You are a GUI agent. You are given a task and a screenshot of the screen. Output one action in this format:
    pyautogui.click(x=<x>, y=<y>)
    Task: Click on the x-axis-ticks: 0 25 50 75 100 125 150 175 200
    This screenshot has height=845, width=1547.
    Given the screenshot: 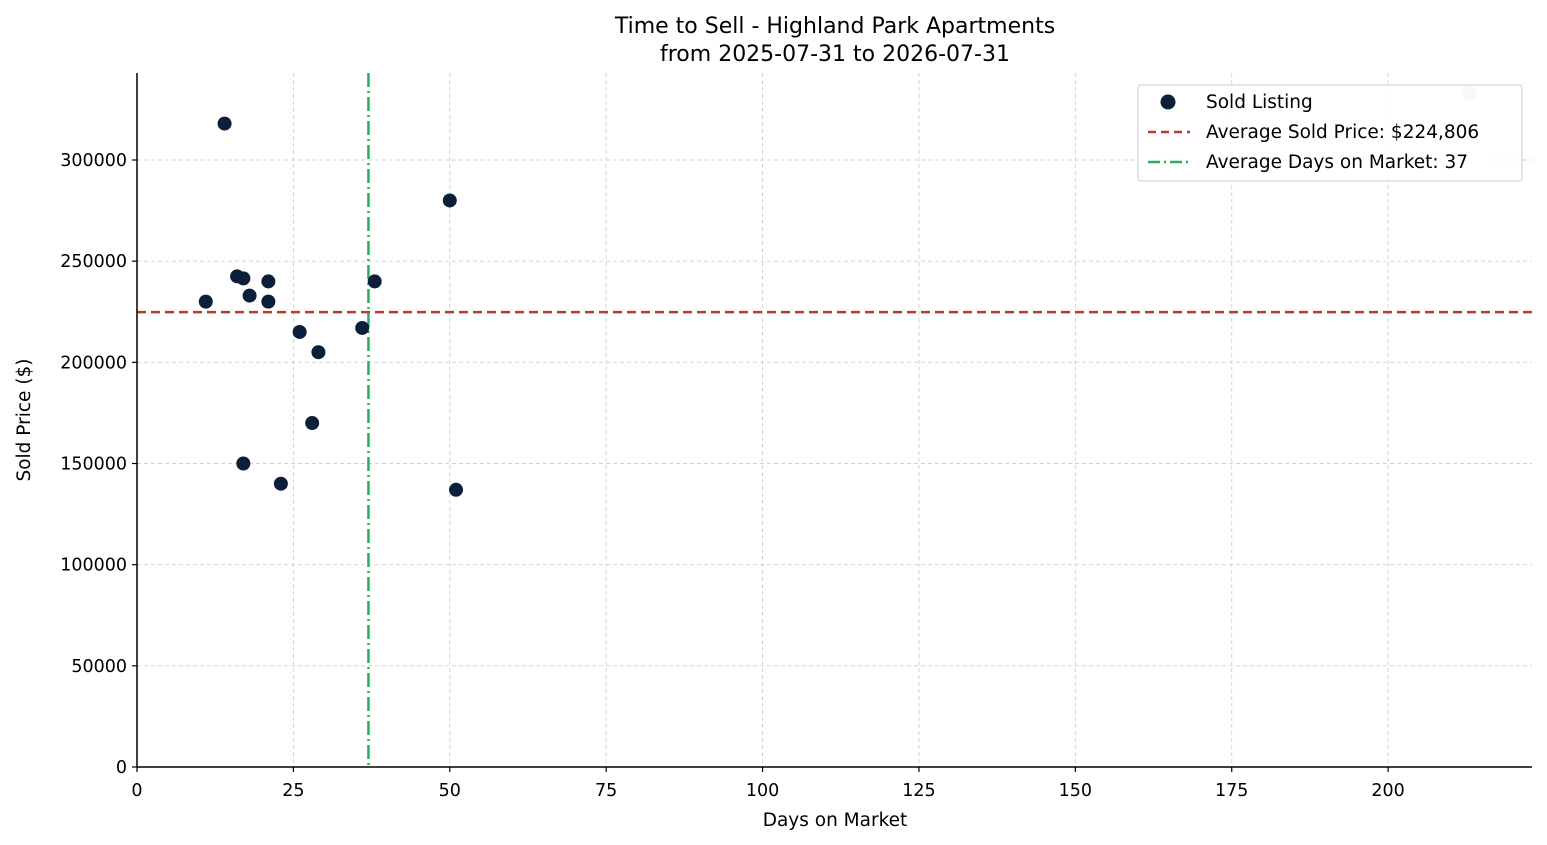 What is the action you would take?
    pyautogui.click(x=768, y=784)
    